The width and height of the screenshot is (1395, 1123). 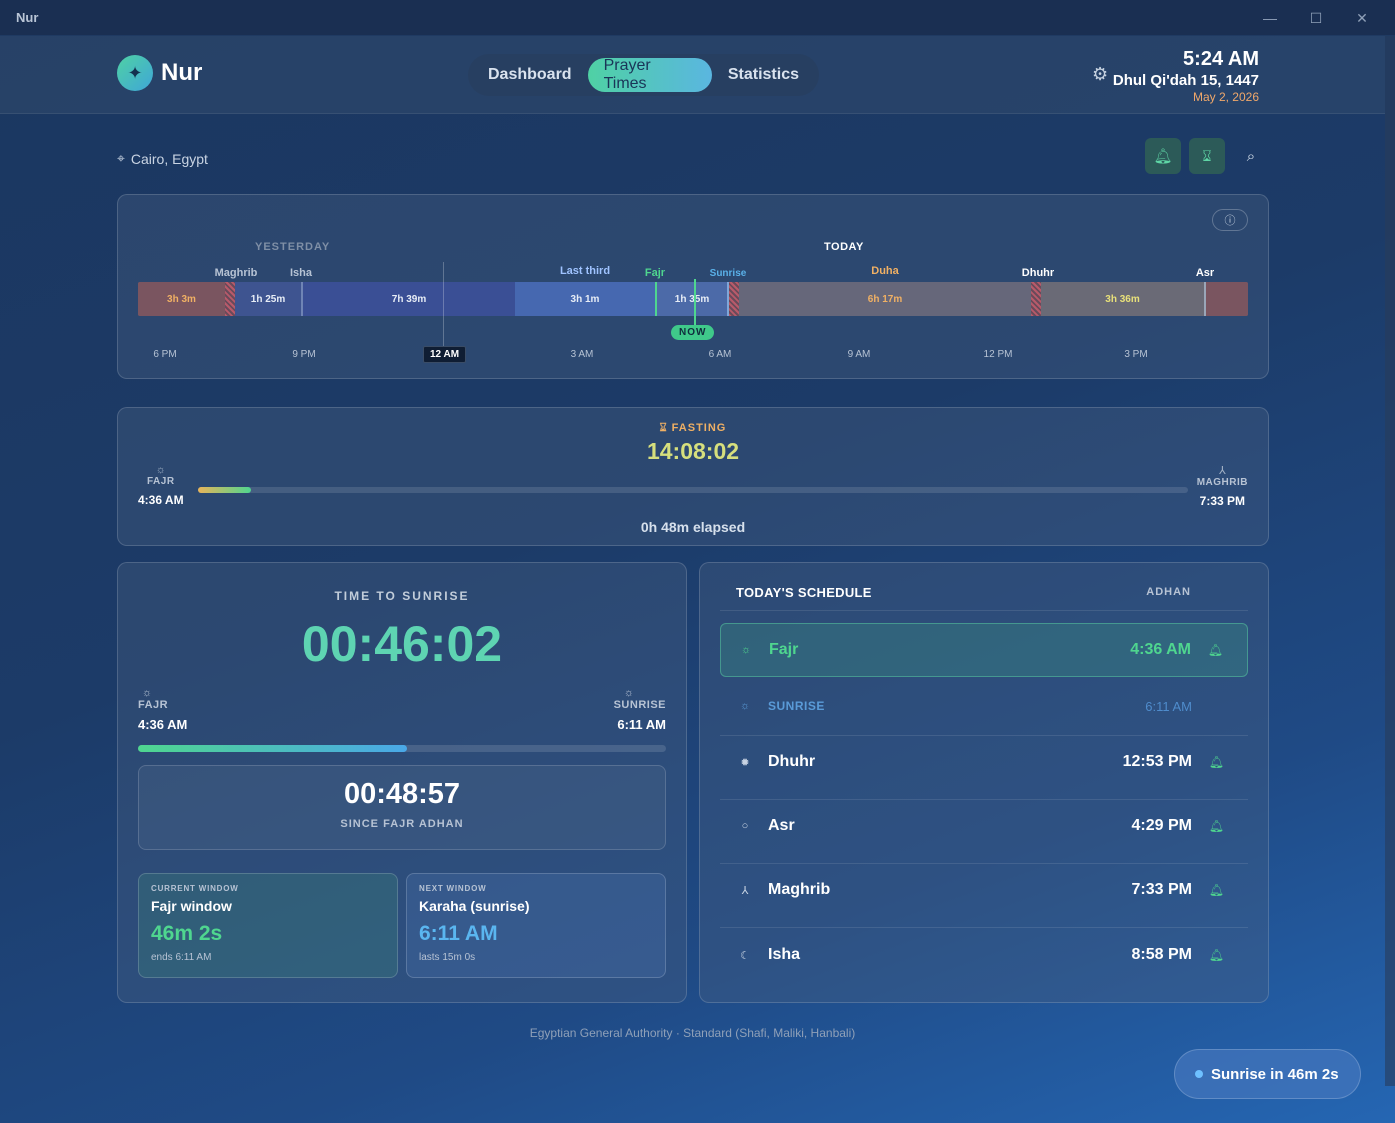 I want to click on main-nav: Dashboard Prayer Times Statistics, so click(x=643, y=75).